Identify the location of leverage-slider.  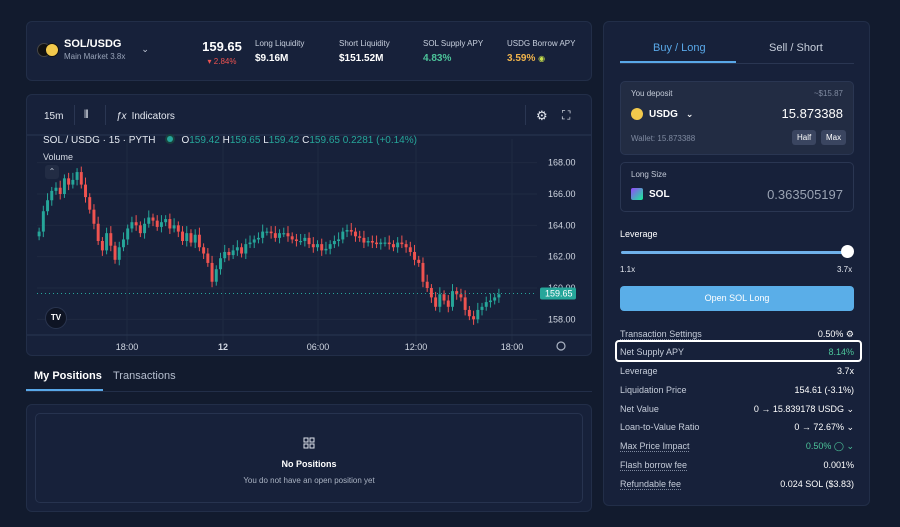
(734, 252).